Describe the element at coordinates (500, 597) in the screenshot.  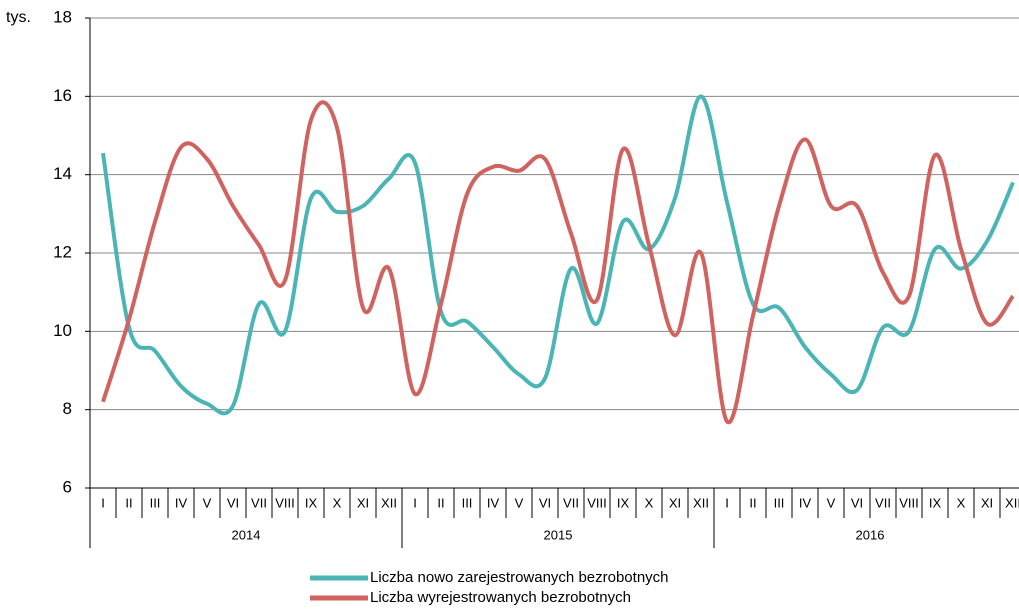
I see `legend-label: Liczba wyrejestrowanych bezrobotnych` at that location.